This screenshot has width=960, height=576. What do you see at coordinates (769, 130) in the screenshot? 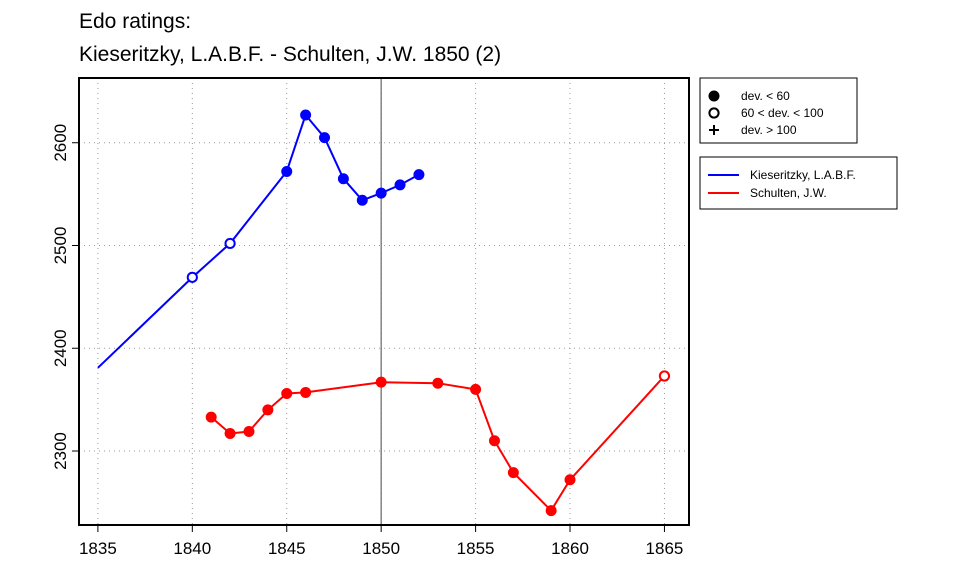
I see `marker-legend-label: dev. > 100` at bounding box center [769, 130].